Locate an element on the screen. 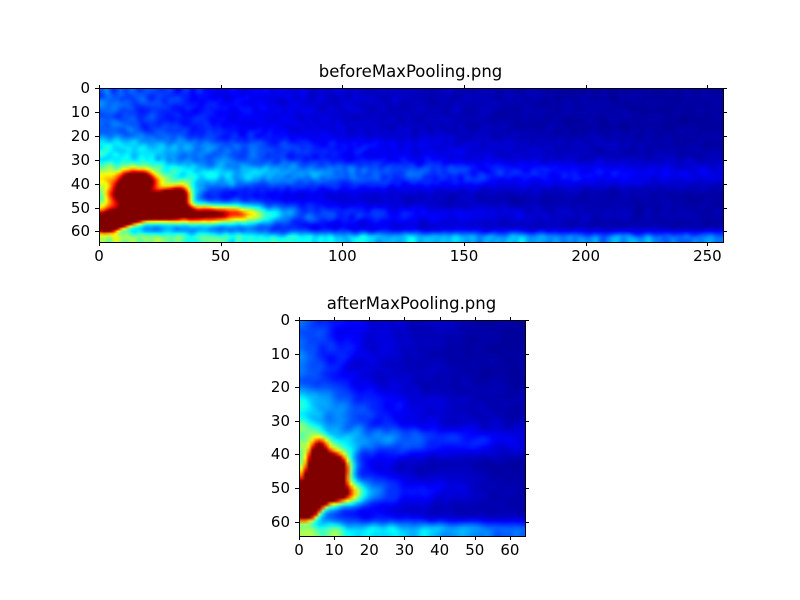  x-tick-label: 40 is located at coordinates (440, 550).